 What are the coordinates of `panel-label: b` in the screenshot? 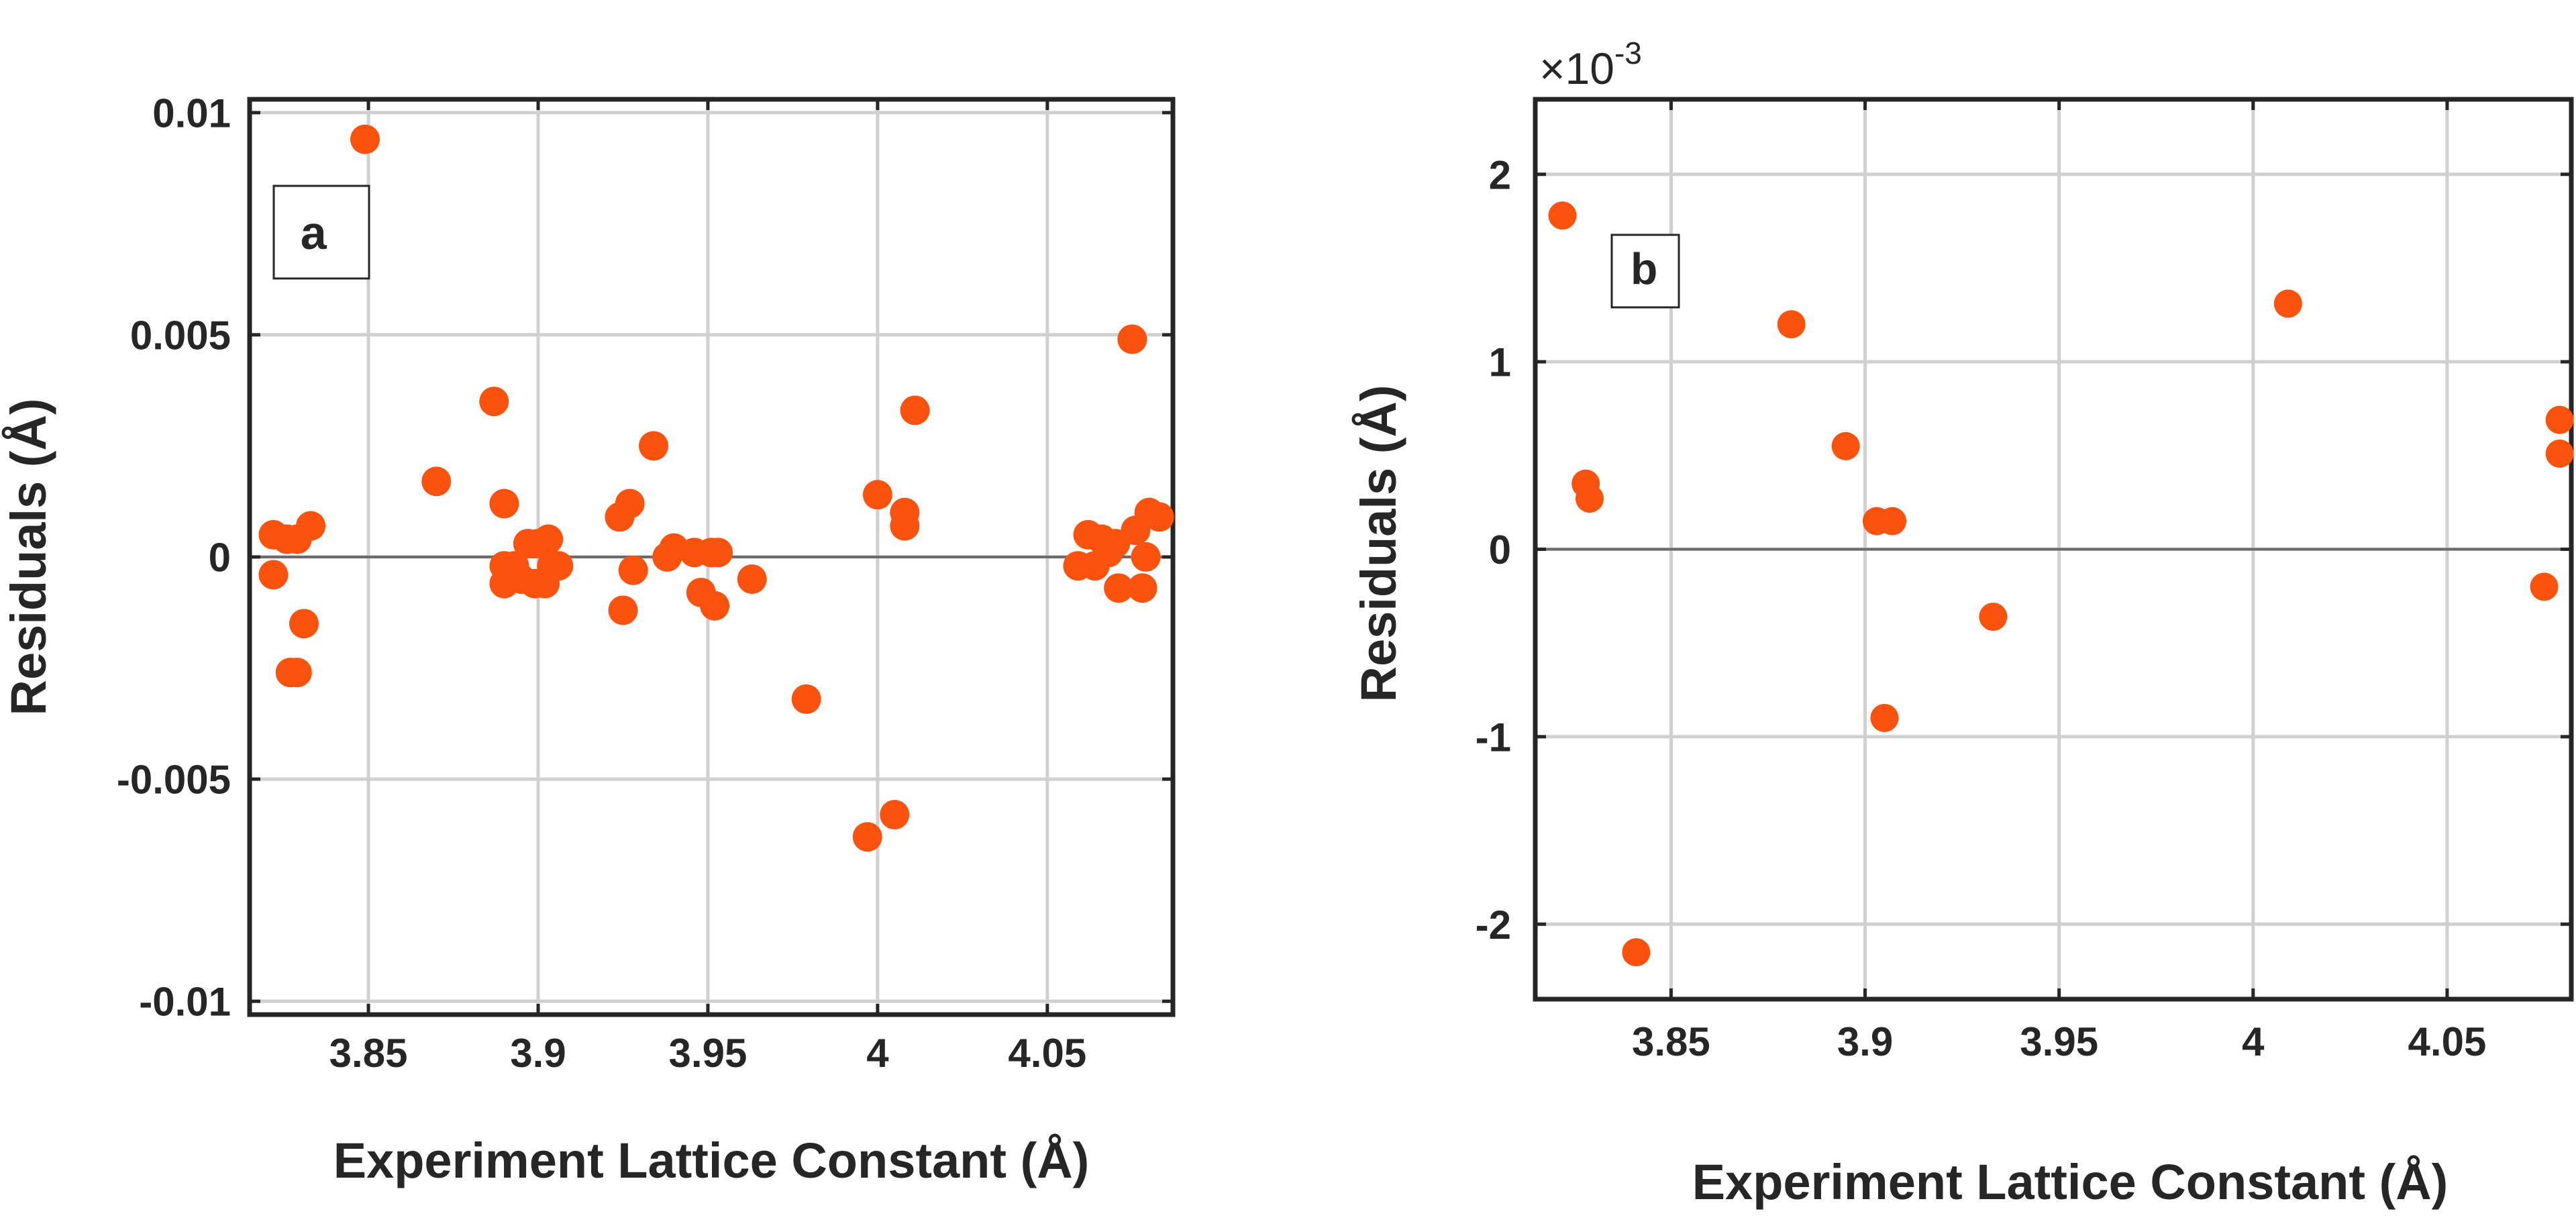 It's located at (1644, 268).